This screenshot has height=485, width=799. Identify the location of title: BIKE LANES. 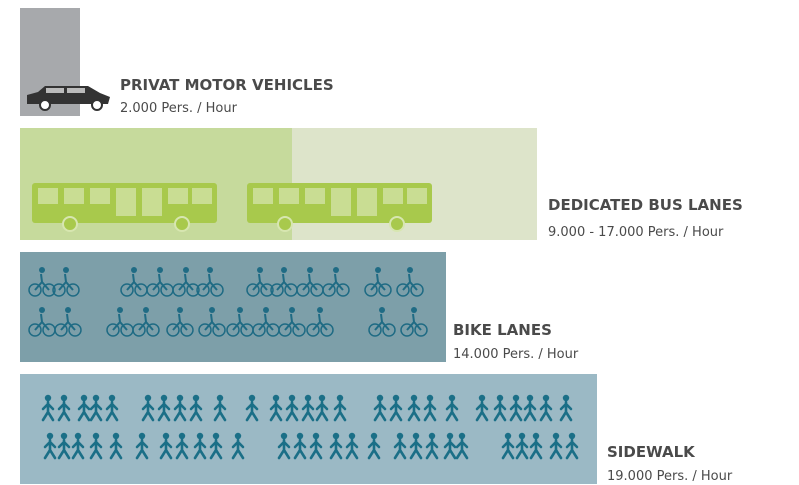
(502, 330).